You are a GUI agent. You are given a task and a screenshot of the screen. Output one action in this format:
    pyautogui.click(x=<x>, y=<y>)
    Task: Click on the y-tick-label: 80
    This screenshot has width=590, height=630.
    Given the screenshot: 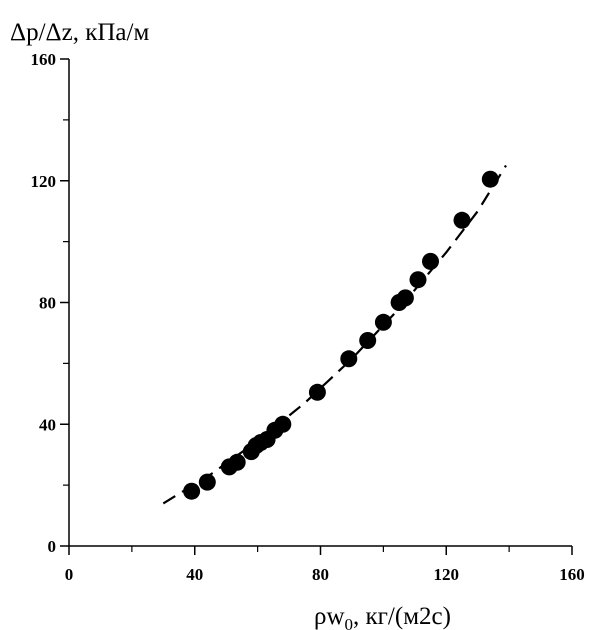 What is the action you would take?
    pyautogui.click(x=47, y=303)
    